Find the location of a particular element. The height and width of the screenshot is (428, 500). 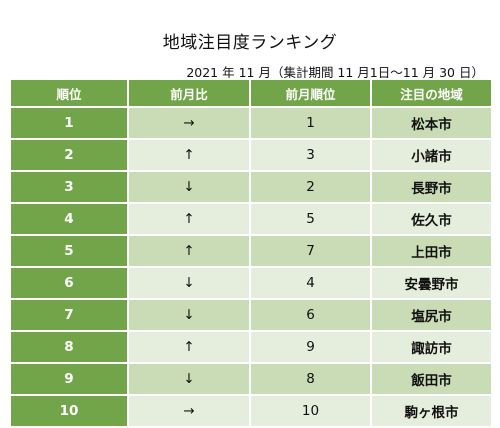

area-cell: 塩尻市 is located at coordinates (431, 315).